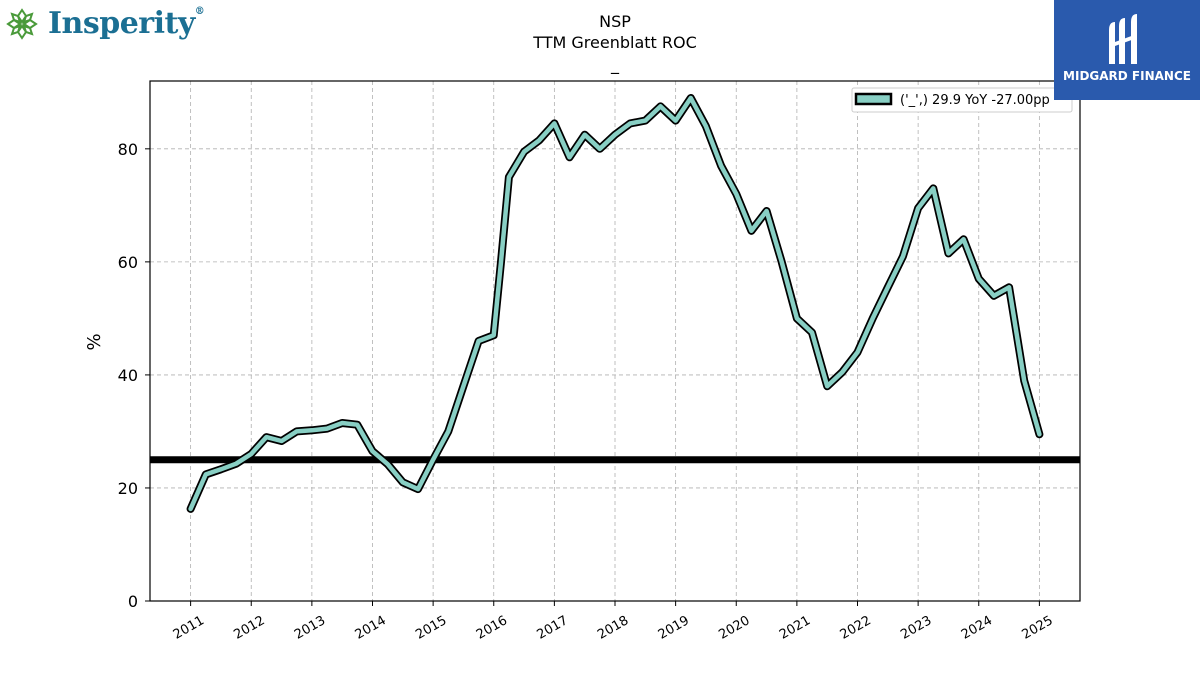 This screenshot has width=1200, height=675. Describe the element at coordinates (249, 628) in the screenshot. I see `x-tick-label: 2012` at that location.